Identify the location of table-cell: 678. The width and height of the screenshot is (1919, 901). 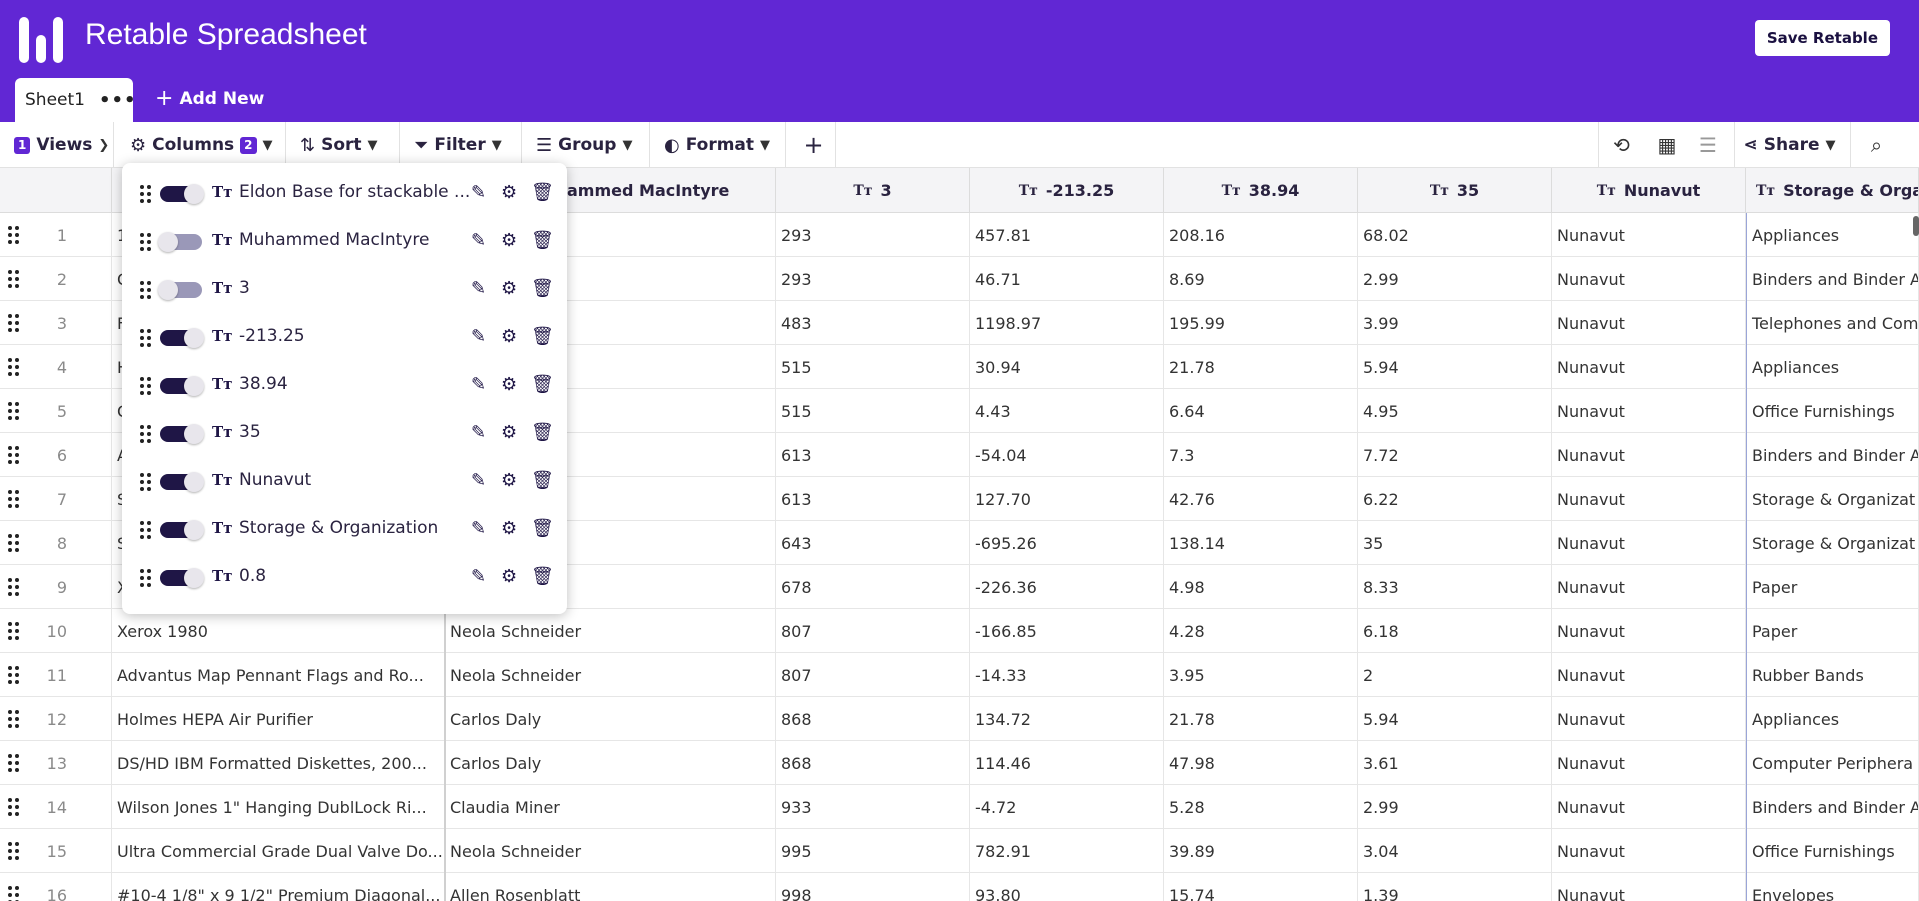
(873, 587).